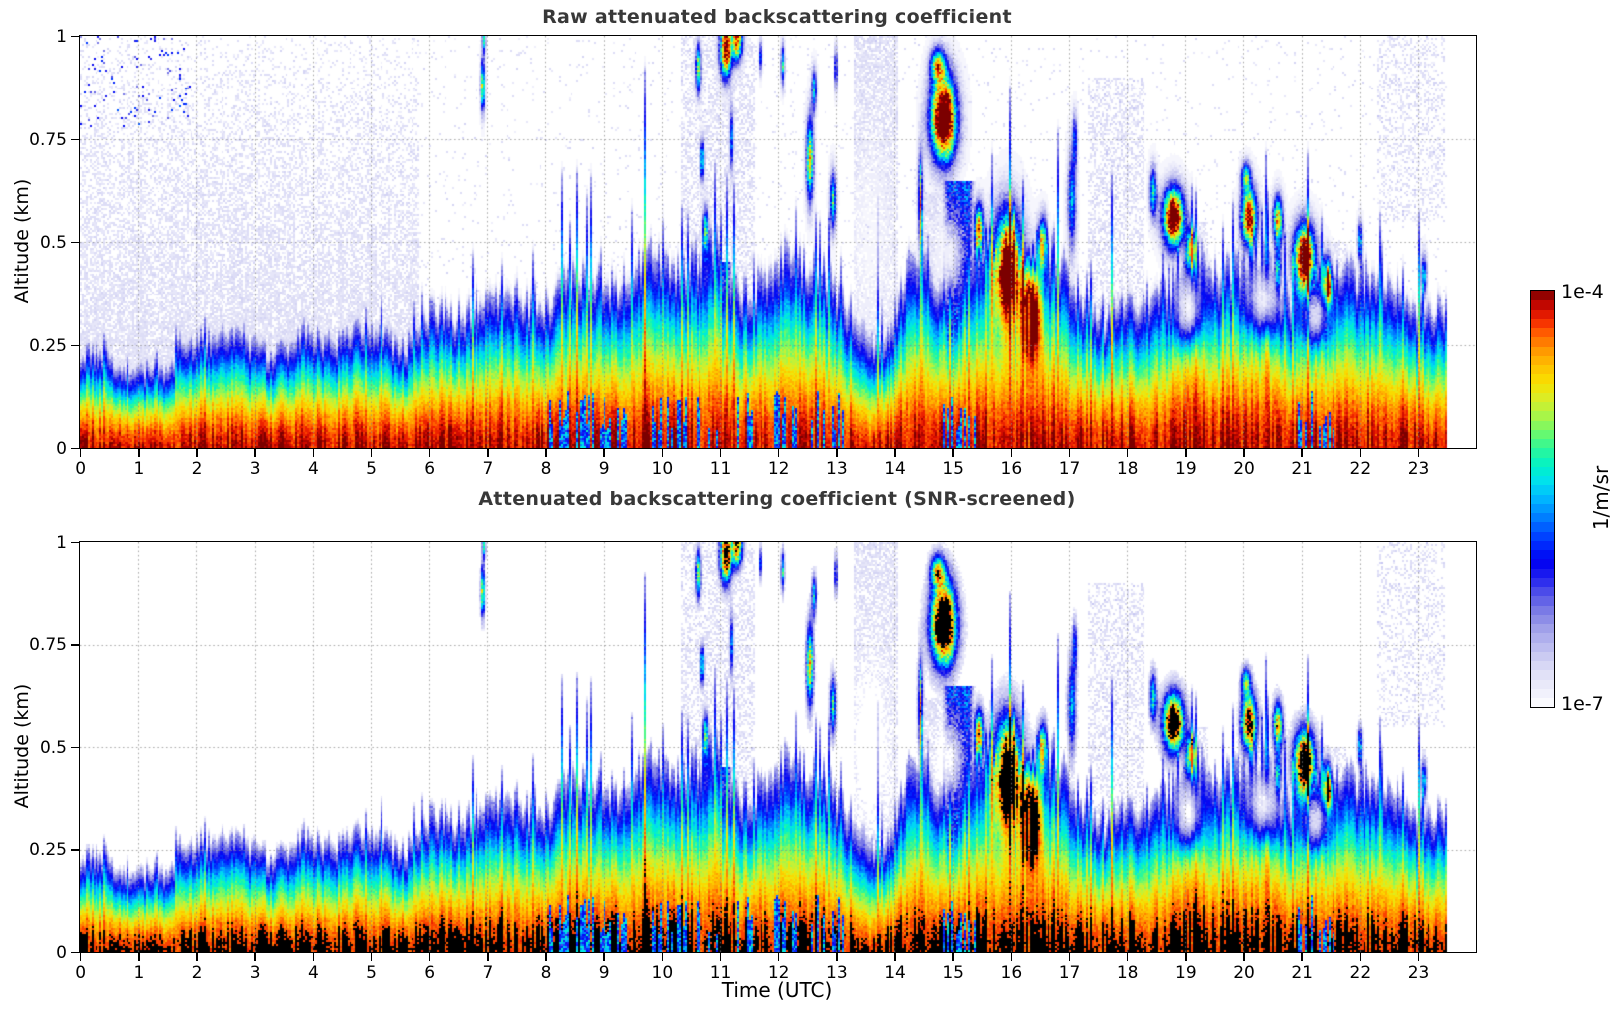  Describe the element at coordinates (139, 469) in the screenshot. I see `x-tick-label: 1` at that location.